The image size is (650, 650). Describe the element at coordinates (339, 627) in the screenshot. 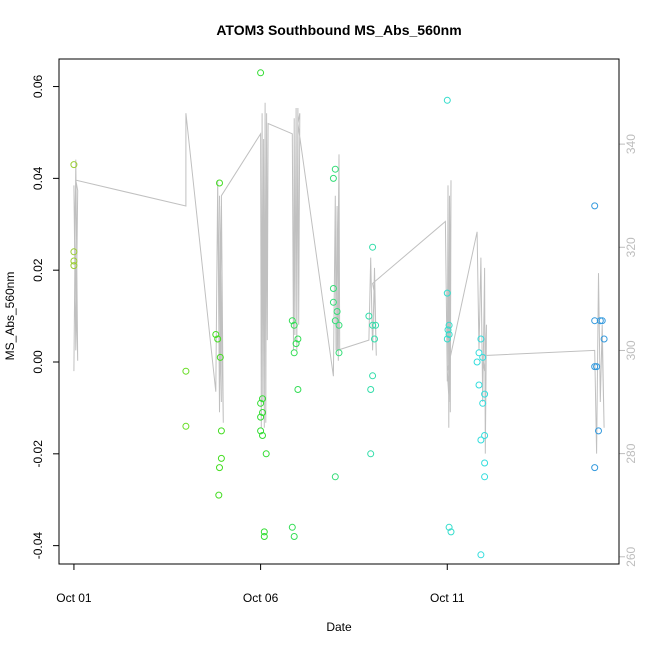

I see `x-axis-label: Date` at that location.